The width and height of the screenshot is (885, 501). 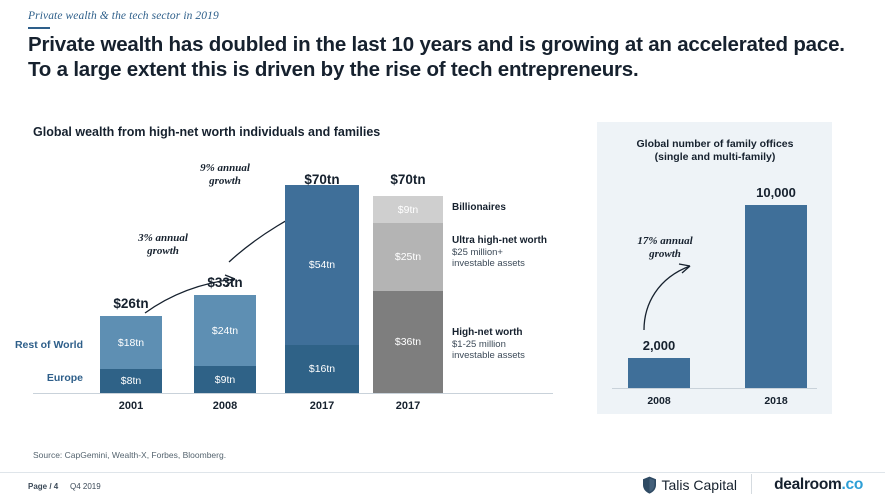 What do you see at coordinates (43, 486) in the screenshot?
I see `page-number: Page / 4` at bounding box center [43, 486].